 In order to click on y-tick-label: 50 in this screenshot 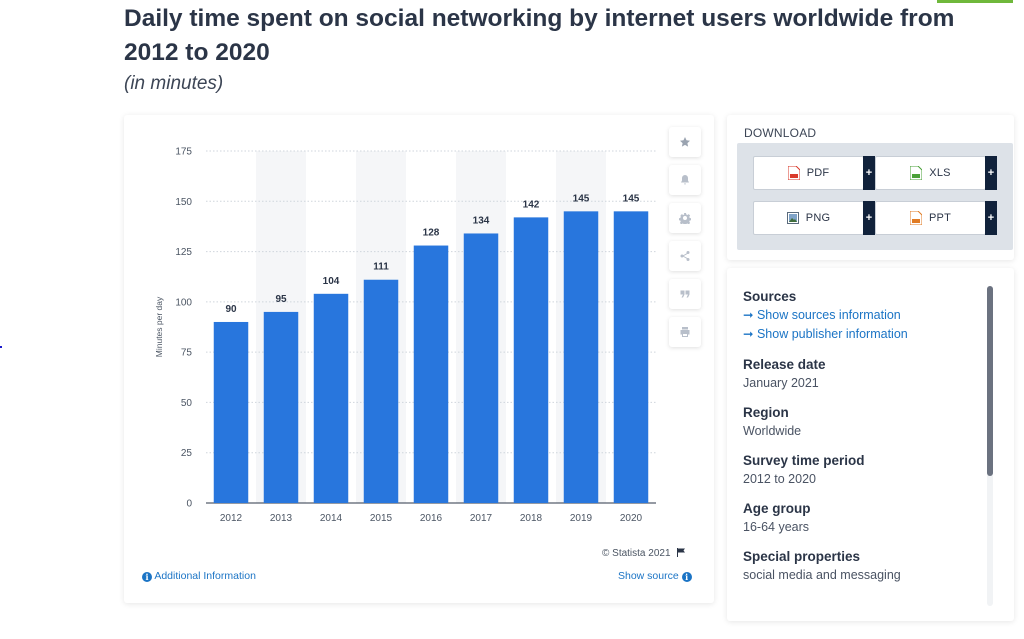, I will do `click(187, 403)`.